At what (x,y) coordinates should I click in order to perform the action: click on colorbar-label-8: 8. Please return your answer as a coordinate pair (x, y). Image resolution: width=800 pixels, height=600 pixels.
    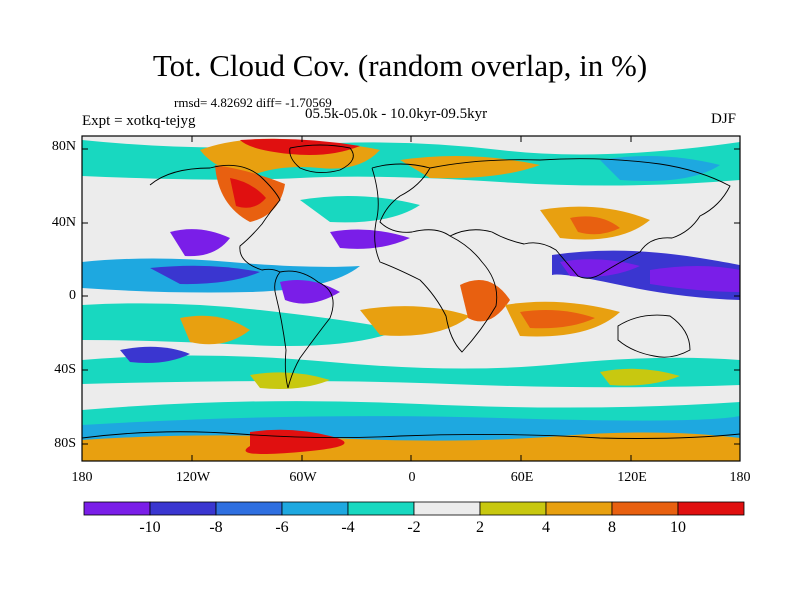
    Looking at the image, I should click on (612, 527).